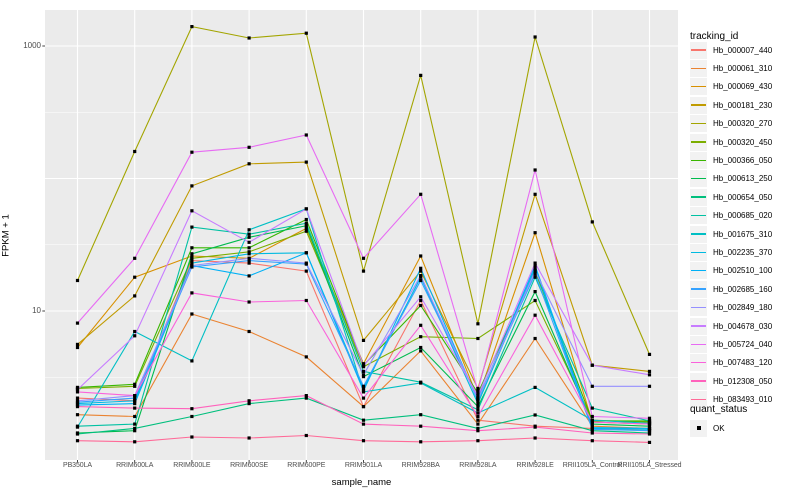  Describe the element at coordinates (743, 289) in the screenshot. I see `legend-label-Hb_002685_160: Hb_002685_160` at that location.